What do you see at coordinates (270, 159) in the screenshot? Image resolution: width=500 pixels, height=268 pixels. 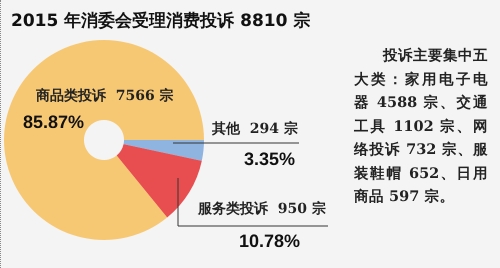 I see `text: 3.35%` at bounding box center [270, 159].